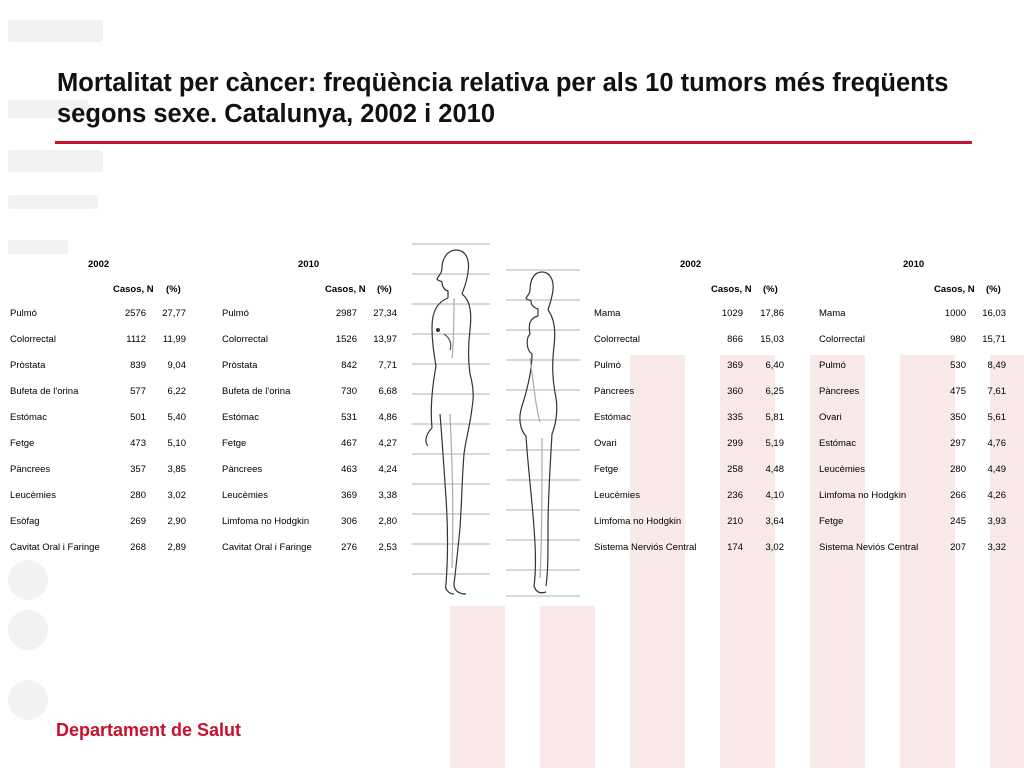 The height and width of the screenshot is (768, 1024). Describe the element at coordinates (958, 365) in the screenshot. I see `women-2010-cases: 530` at that location.